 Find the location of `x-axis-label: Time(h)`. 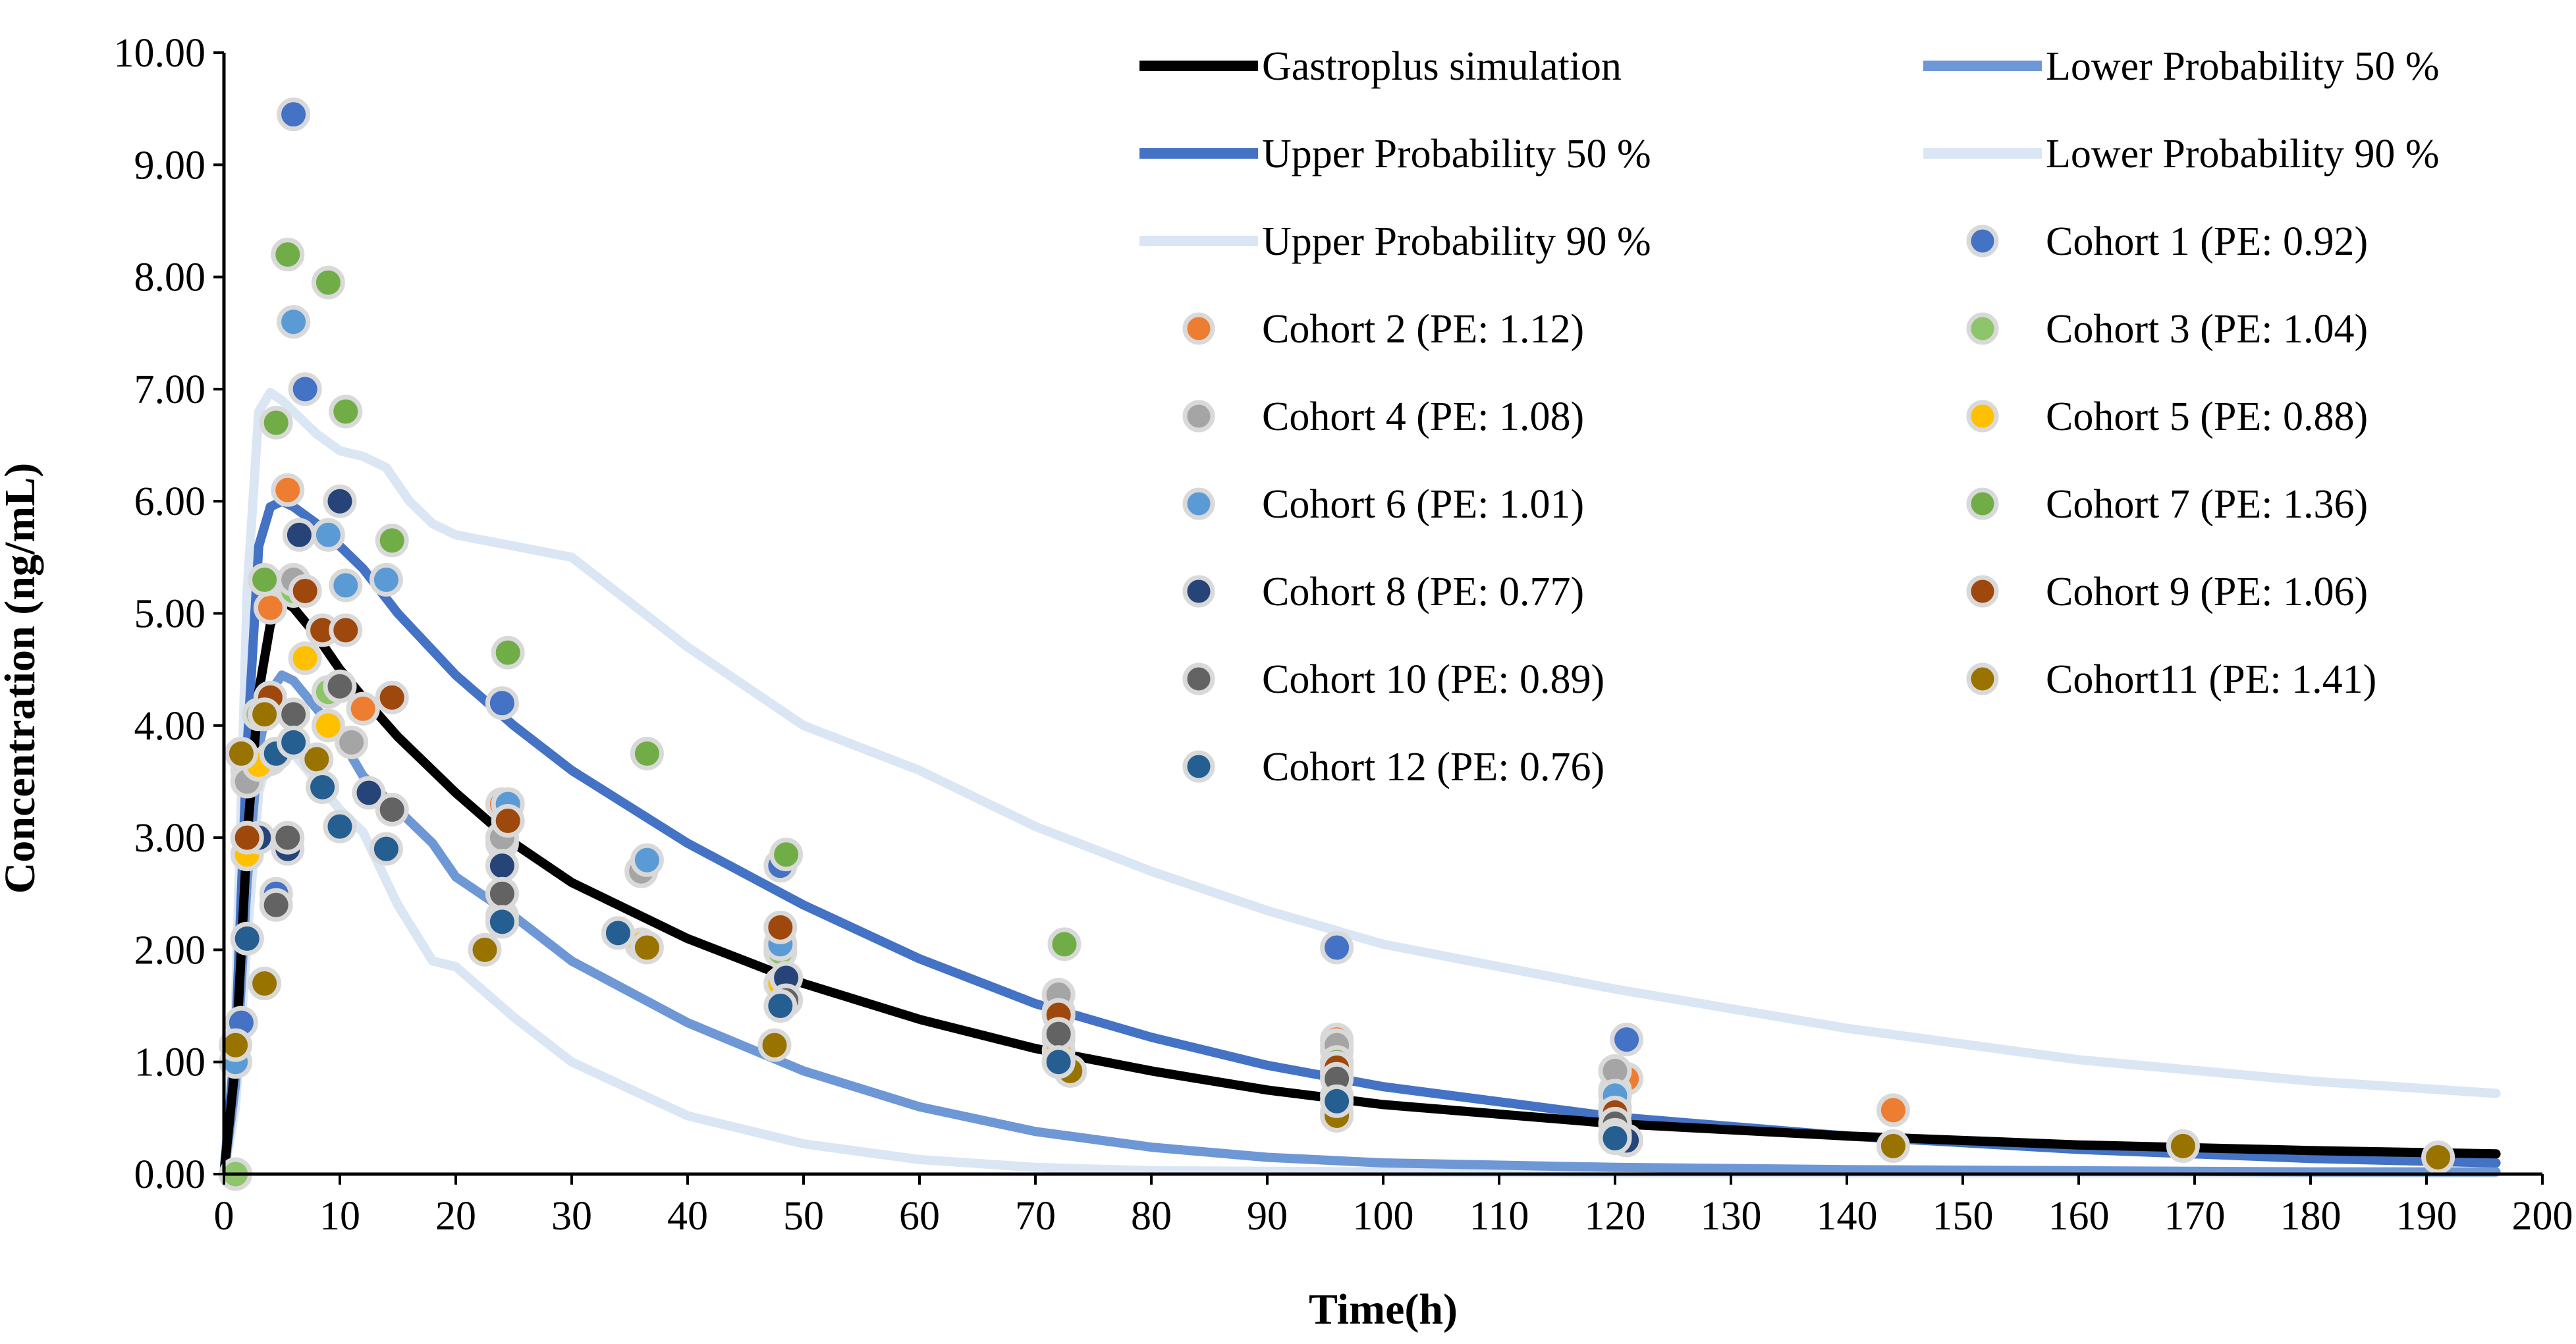

x-axis-label: Time(h) is located at coordinates (1383, 1309).